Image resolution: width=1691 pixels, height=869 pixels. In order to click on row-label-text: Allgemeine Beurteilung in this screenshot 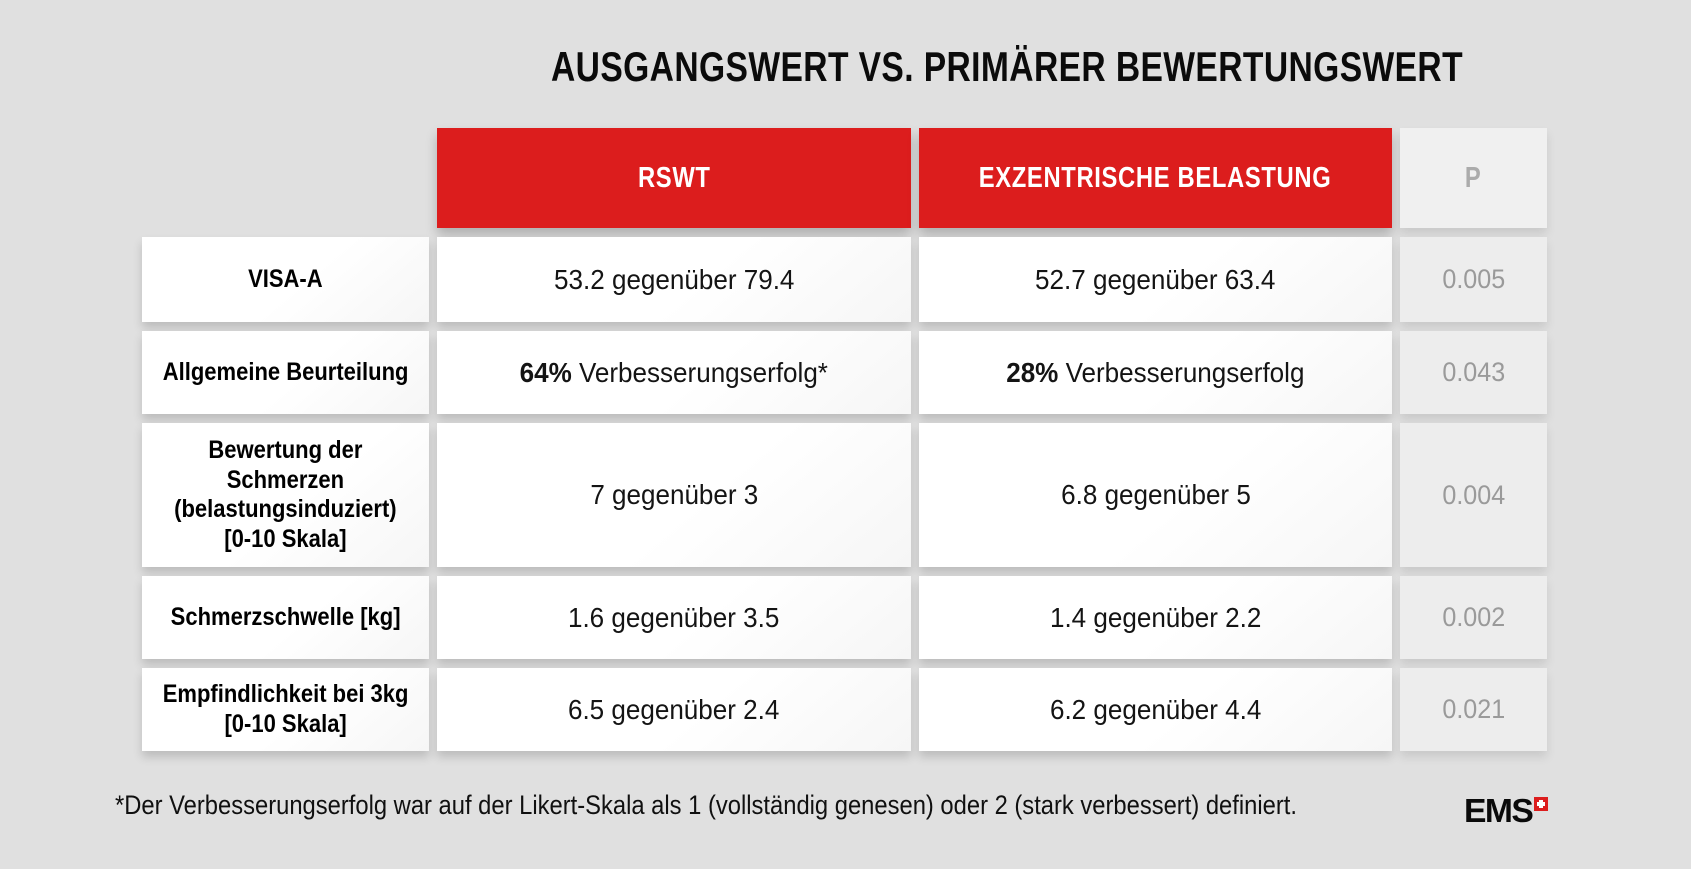, I will do `click(285, 371)`.